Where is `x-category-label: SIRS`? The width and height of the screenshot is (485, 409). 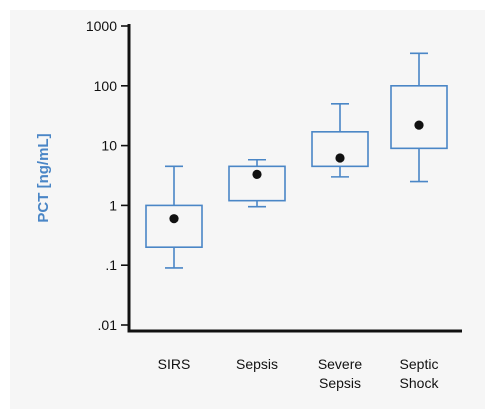 x-category-label: SIRS is located at coordinates (174, 364).